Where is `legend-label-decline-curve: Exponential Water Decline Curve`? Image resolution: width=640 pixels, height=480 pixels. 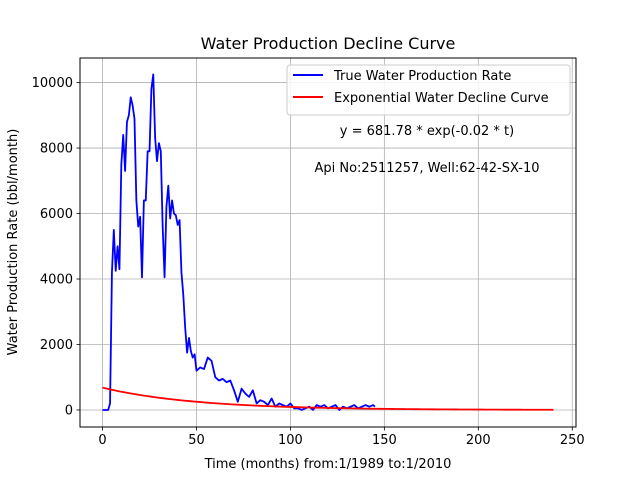
legend-label-decline-curve: Exponential Water Decline Curve is located at coordinates (441, 98).